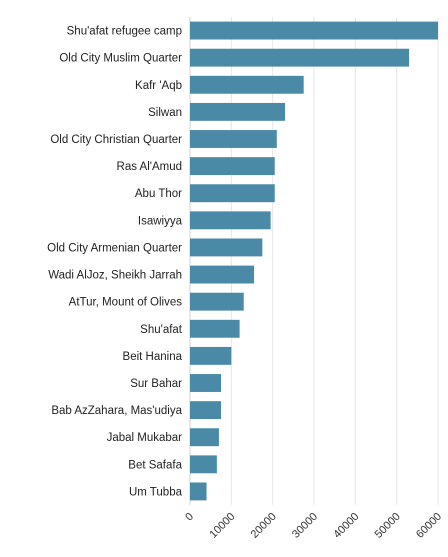  Describe the element at coordinates (189, 517) in the screenshot. I see `x-tick-label: 0` at that location.